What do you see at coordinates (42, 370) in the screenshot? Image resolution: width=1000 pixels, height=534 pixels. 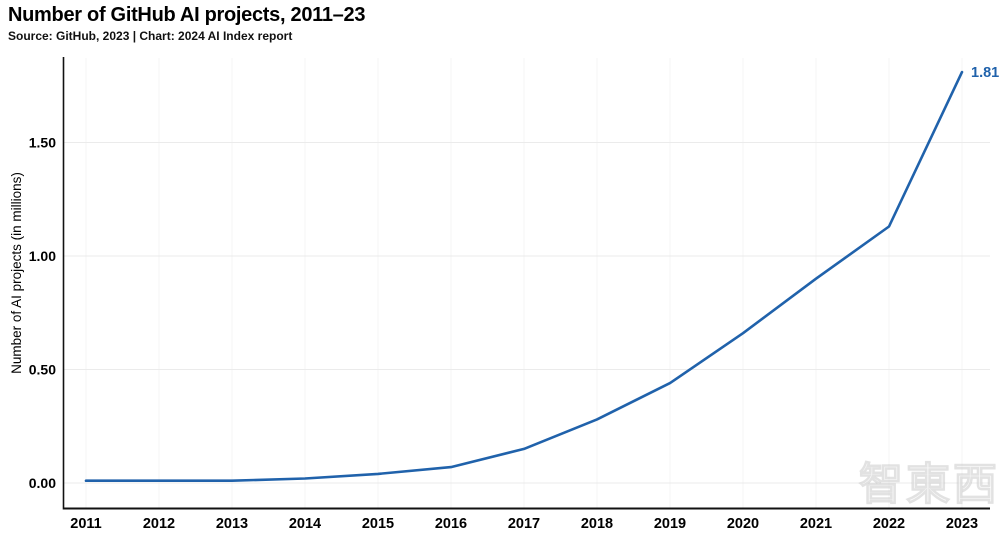 I see `y-tick-label: 0.50` at bounding box center [42, 370].